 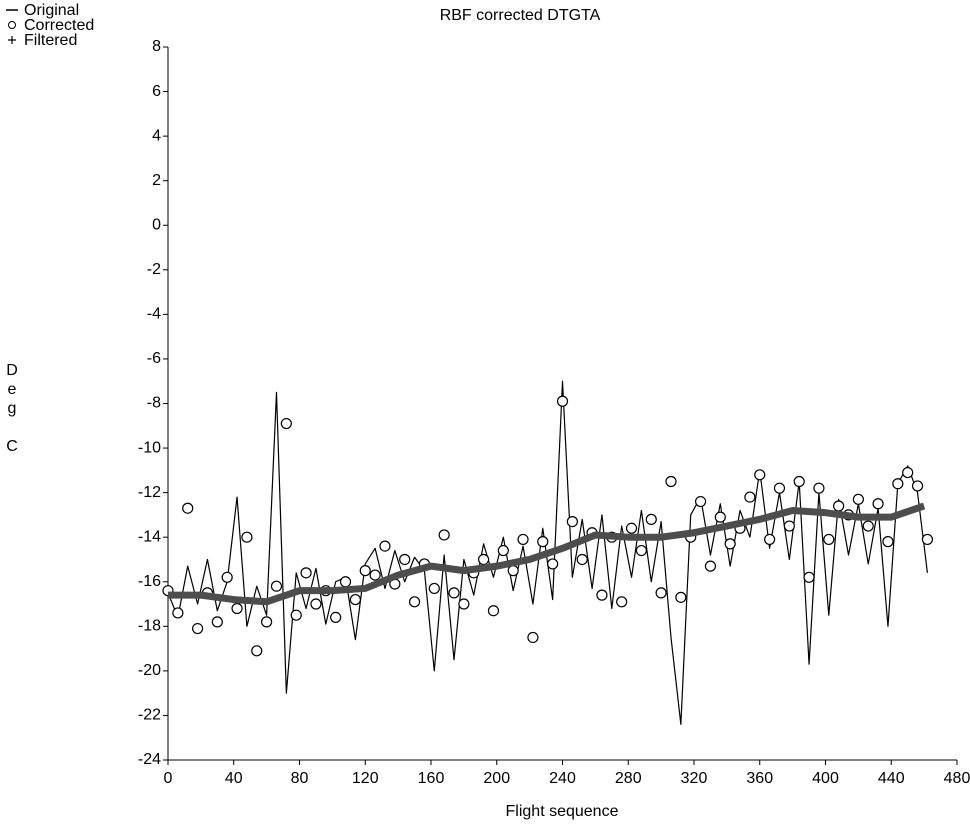 What do you see at coordinates (156, 91) in the screenshot?
I see `y-tick-label: 6` at bounding box center [156, 91].